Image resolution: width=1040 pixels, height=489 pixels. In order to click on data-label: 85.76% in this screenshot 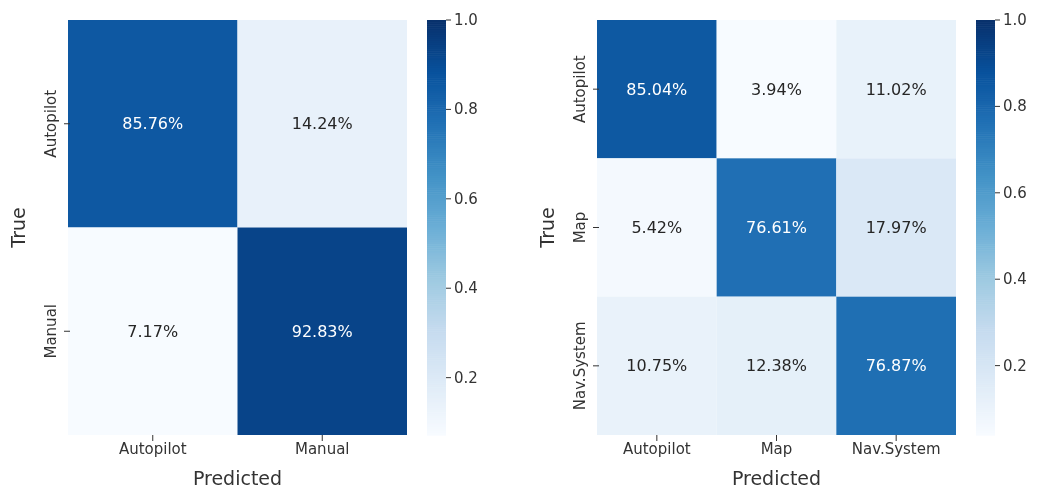, I will do `click(153, 124)`.